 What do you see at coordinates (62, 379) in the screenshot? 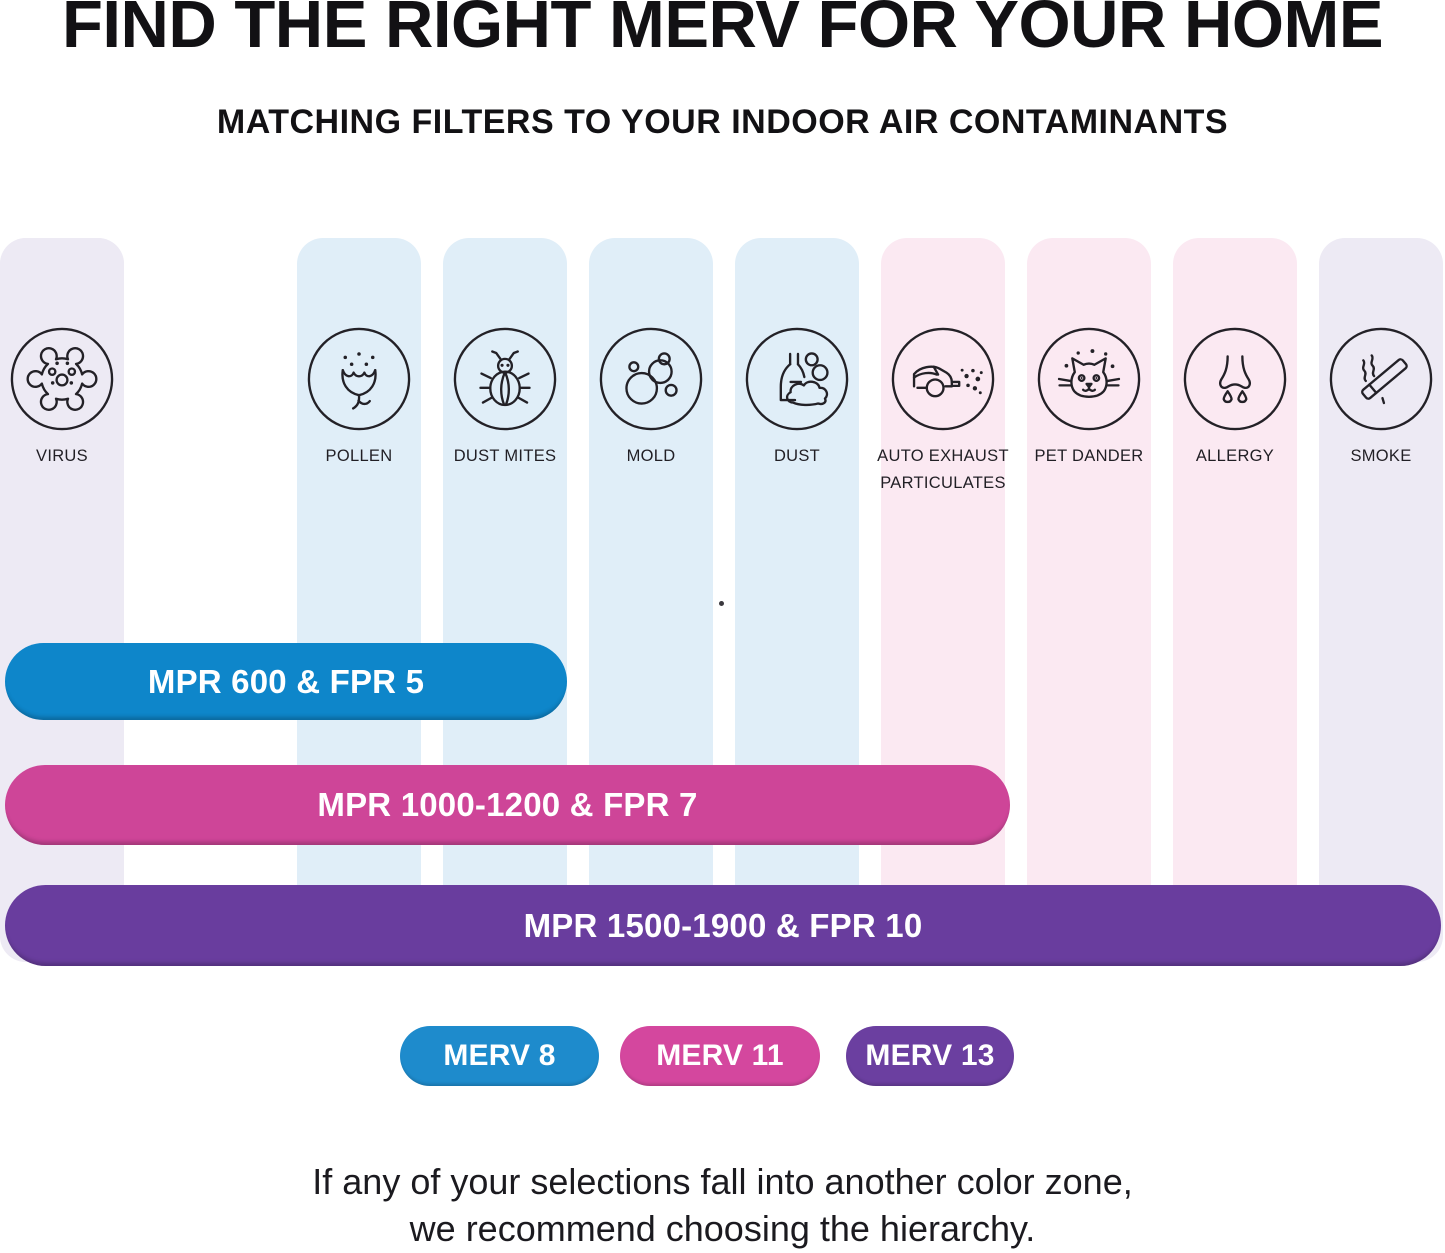
I see `virus-icon` at bounding box center [62, 379].